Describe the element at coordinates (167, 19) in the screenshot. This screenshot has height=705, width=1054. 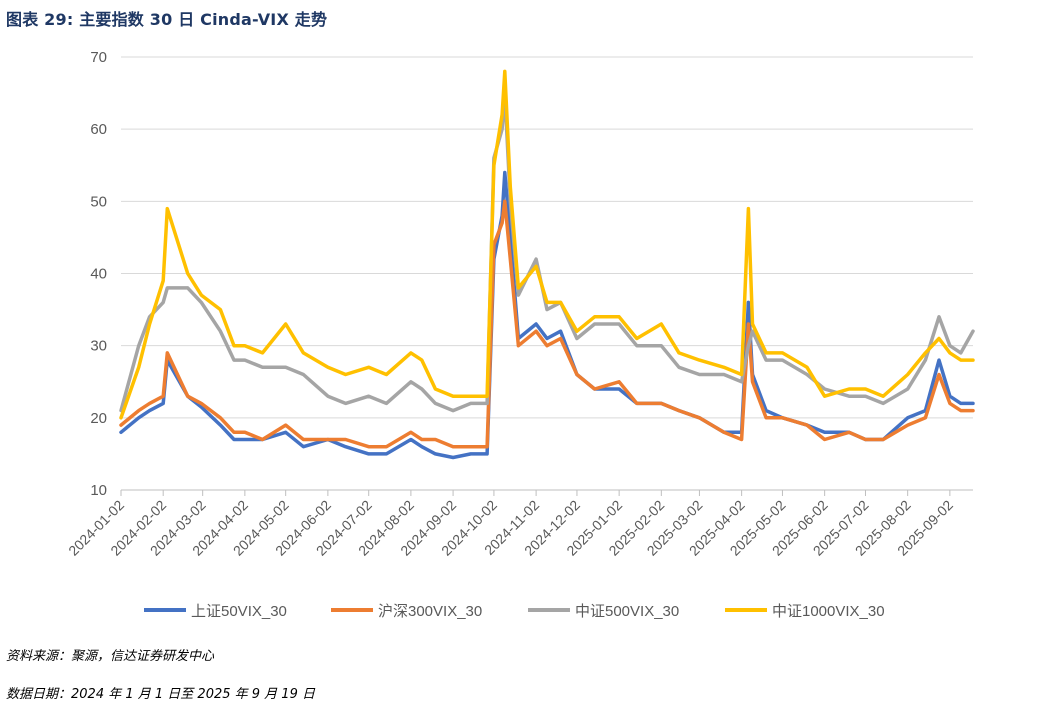
I see `chart-title: 图表 29: 主要指数 30 日 Cinda-VIX 走势` at that location.